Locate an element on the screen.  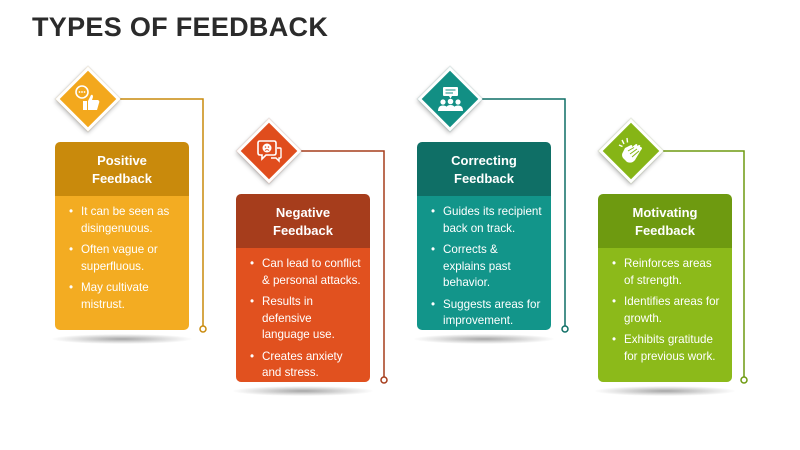
thumbs-up-speech-icon is located at coordinates (88, 99).